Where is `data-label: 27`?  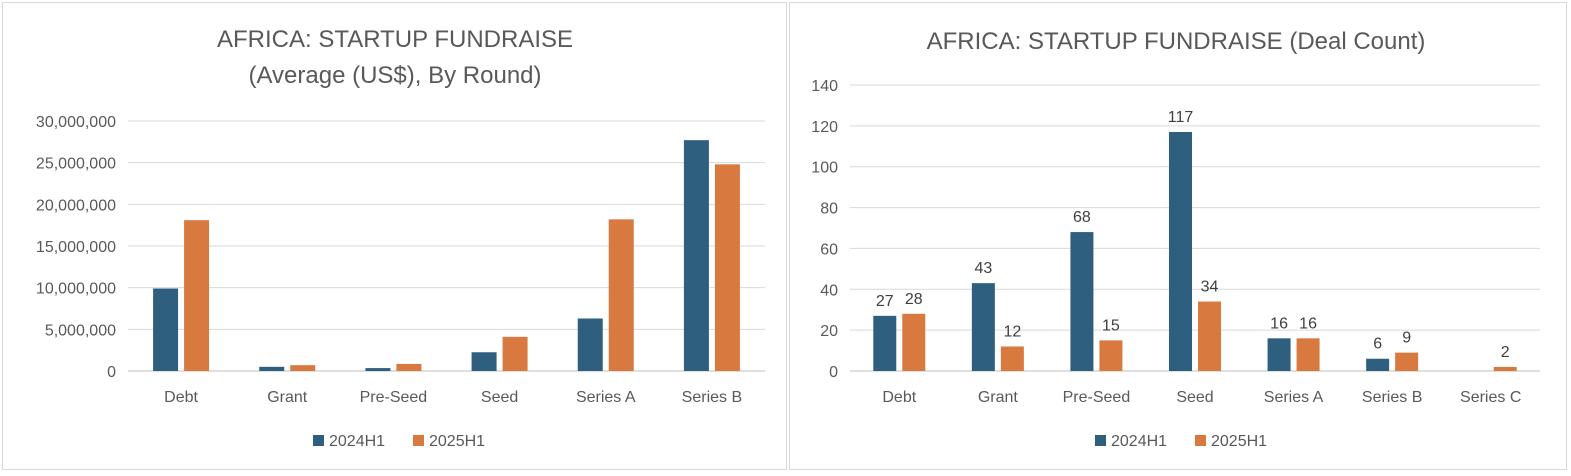 data-label: 27 is located at coordinates (885, 301).